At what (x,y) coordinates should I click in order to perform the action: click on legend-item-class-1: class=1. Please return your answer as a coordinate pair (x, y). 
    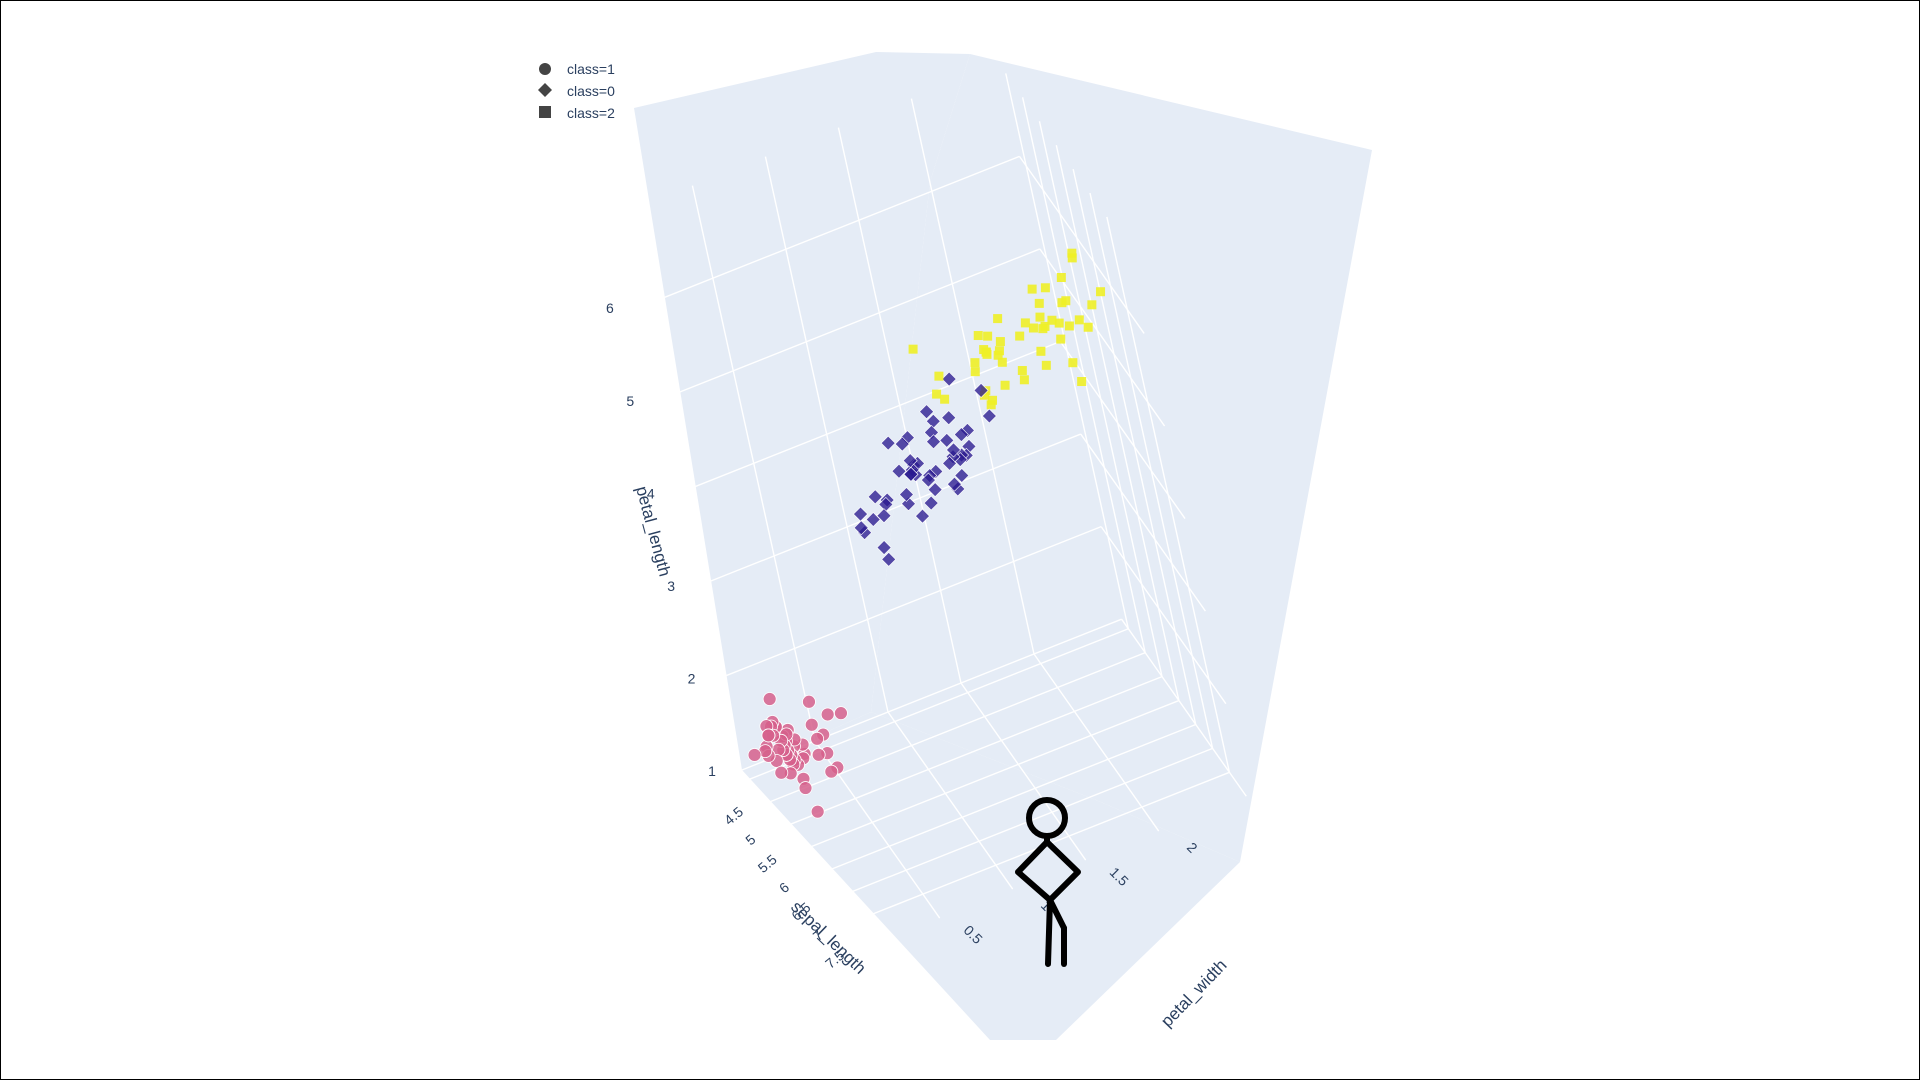
    Looking at the image, I should click on (577, 69).